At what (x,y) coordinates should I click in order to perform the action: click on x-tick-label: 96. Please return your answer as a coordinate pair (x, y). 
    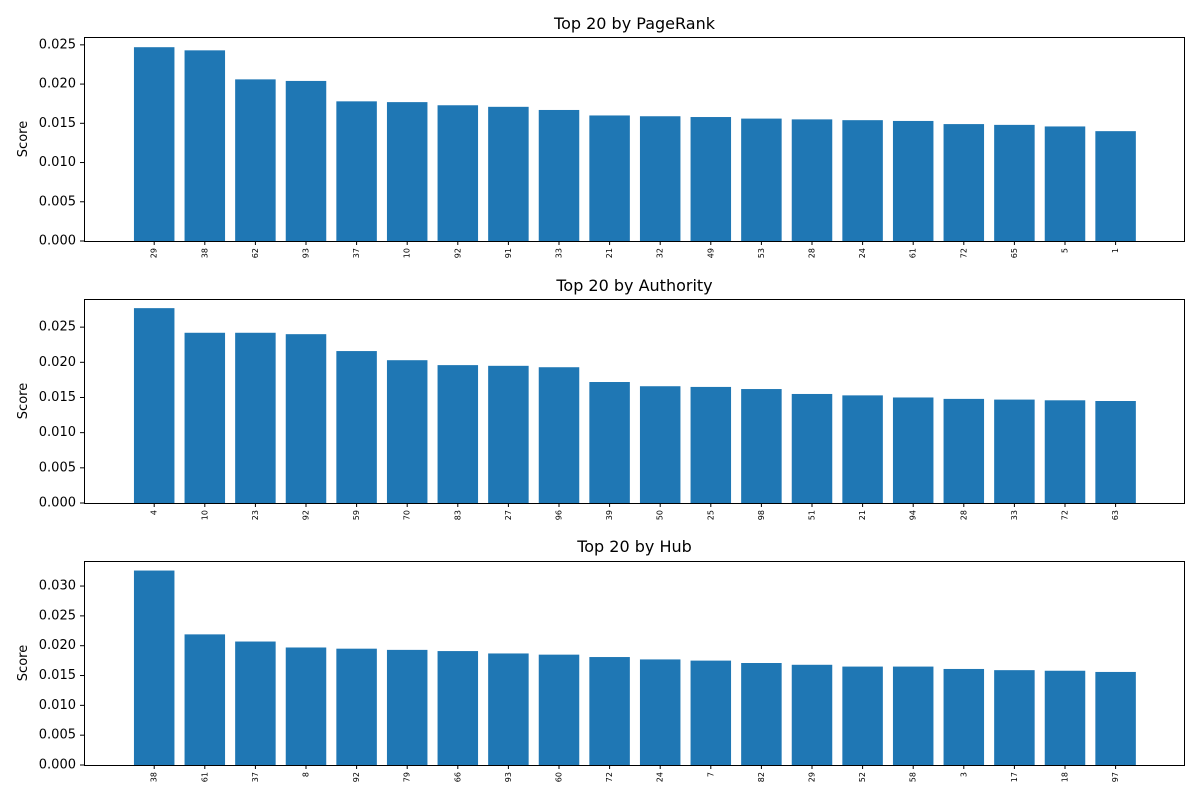
    Looking at the image, I should click on (559, 515).